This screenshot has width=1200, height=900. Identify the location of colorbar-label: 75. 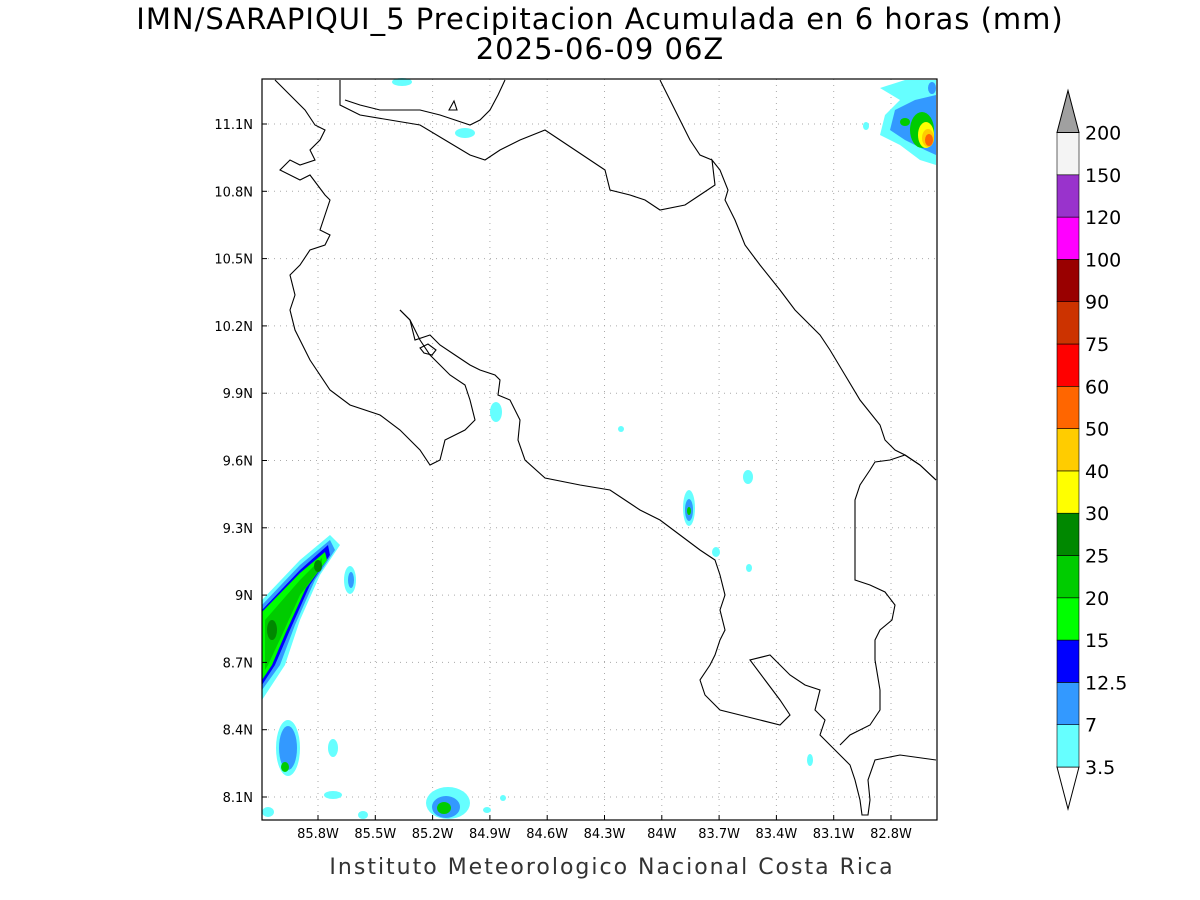
(1097, 345).